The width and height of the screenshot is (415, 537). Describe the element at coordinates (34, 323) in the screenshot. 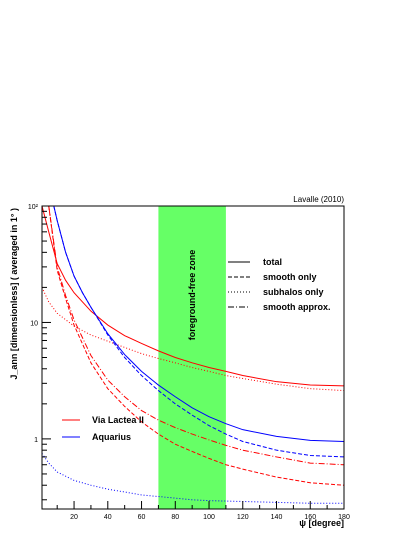

I see `y-tick-label: 10` at that location.